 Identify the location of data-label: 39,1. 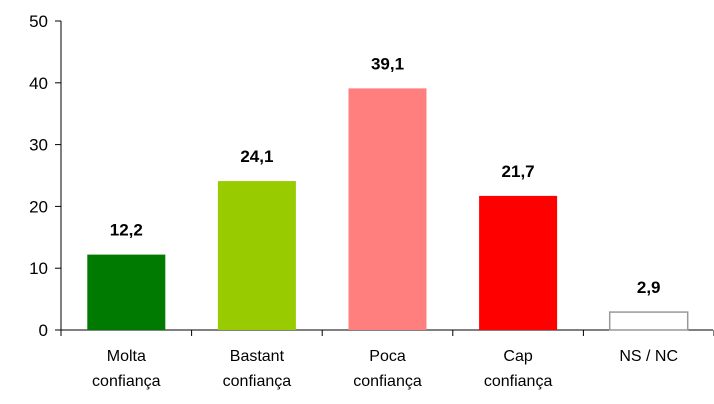
(387, 63).